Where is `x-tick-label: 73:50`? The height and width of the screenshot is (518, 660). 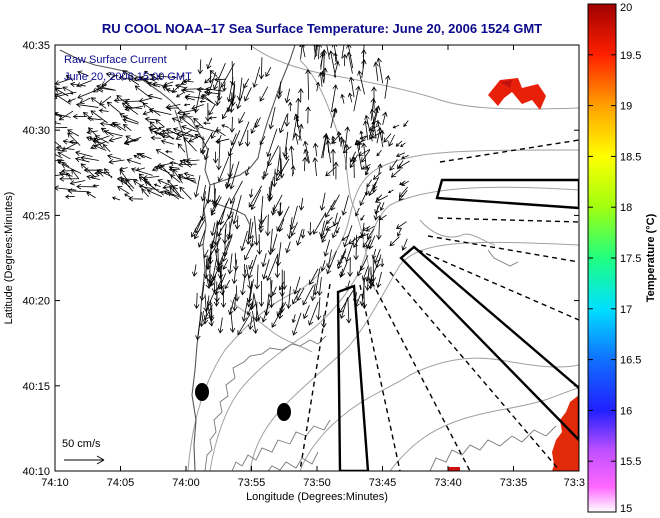
x-tick-label: 73:50 is located at coordinates (317, 483).